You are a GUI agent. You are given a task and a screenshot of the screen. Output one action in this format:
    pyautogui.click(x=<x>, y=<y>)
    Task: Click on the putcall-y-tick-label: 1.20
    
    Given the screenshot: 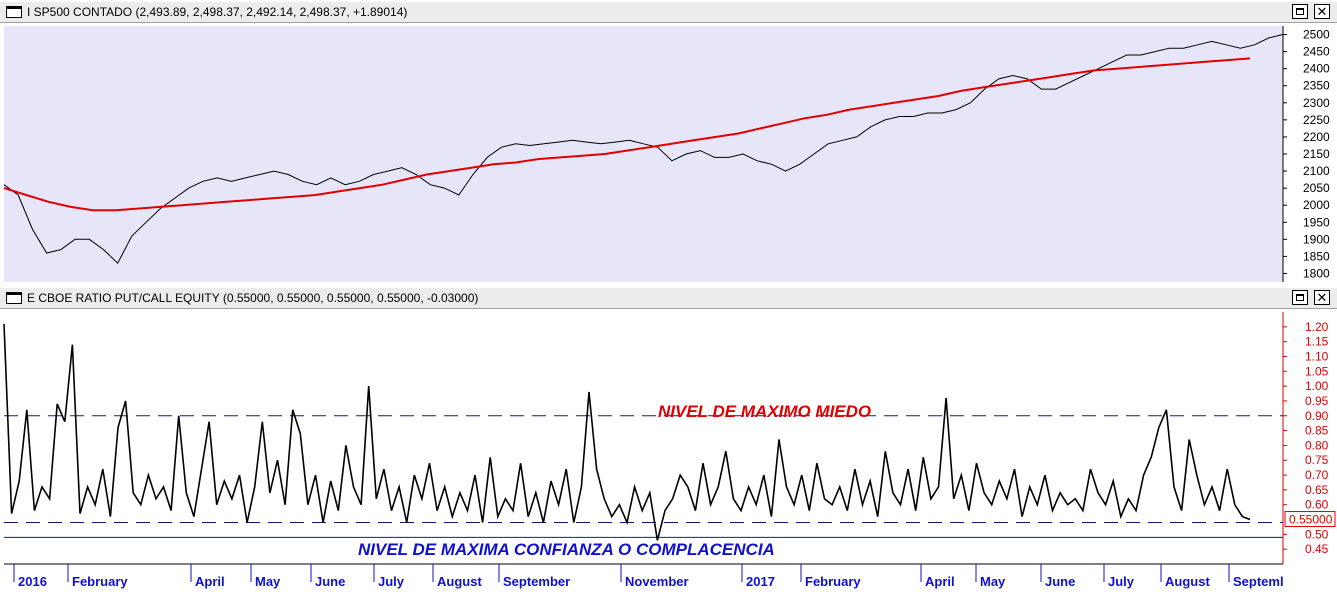 What is the action you would take?
    pyautogui.click(x=1317, y=327)
    